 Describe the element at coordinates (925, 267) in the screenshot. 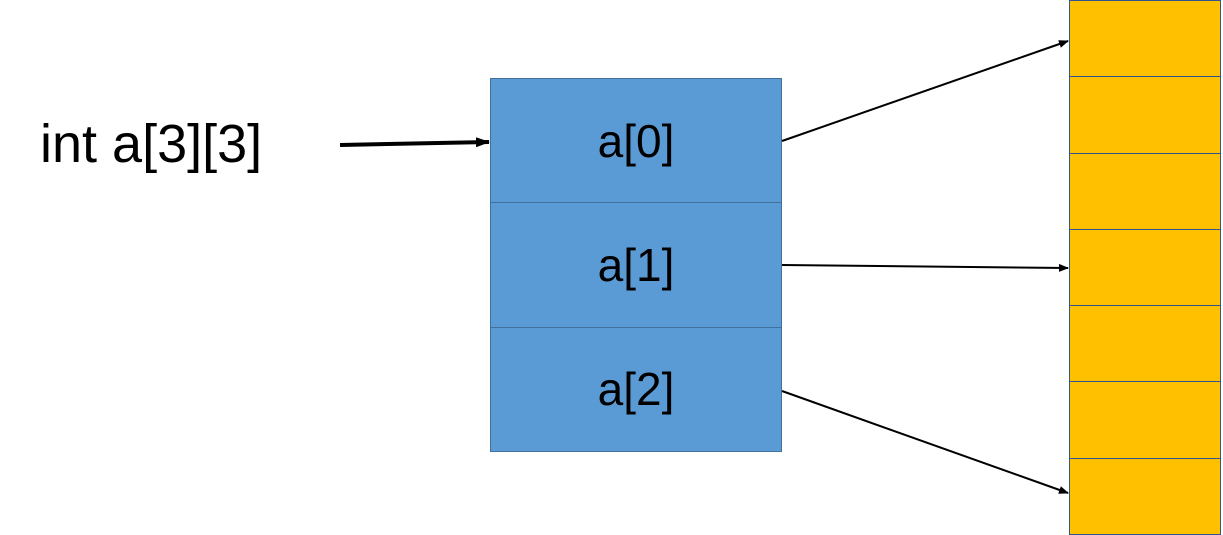

I see `arrow-a1-to-storage` at that location.